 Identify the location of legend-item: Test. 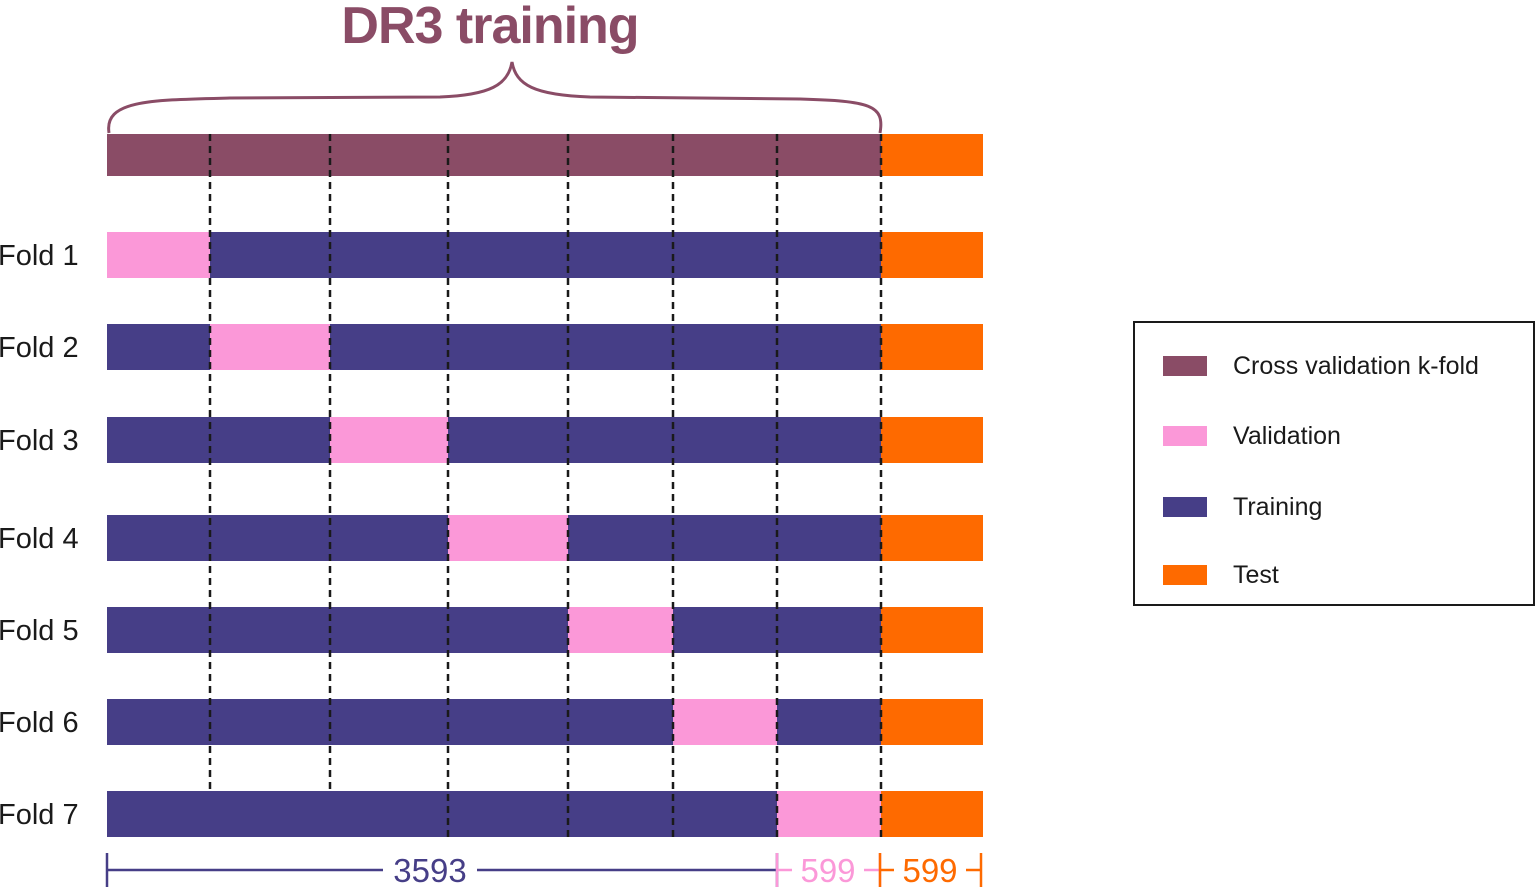
(1221, 574).